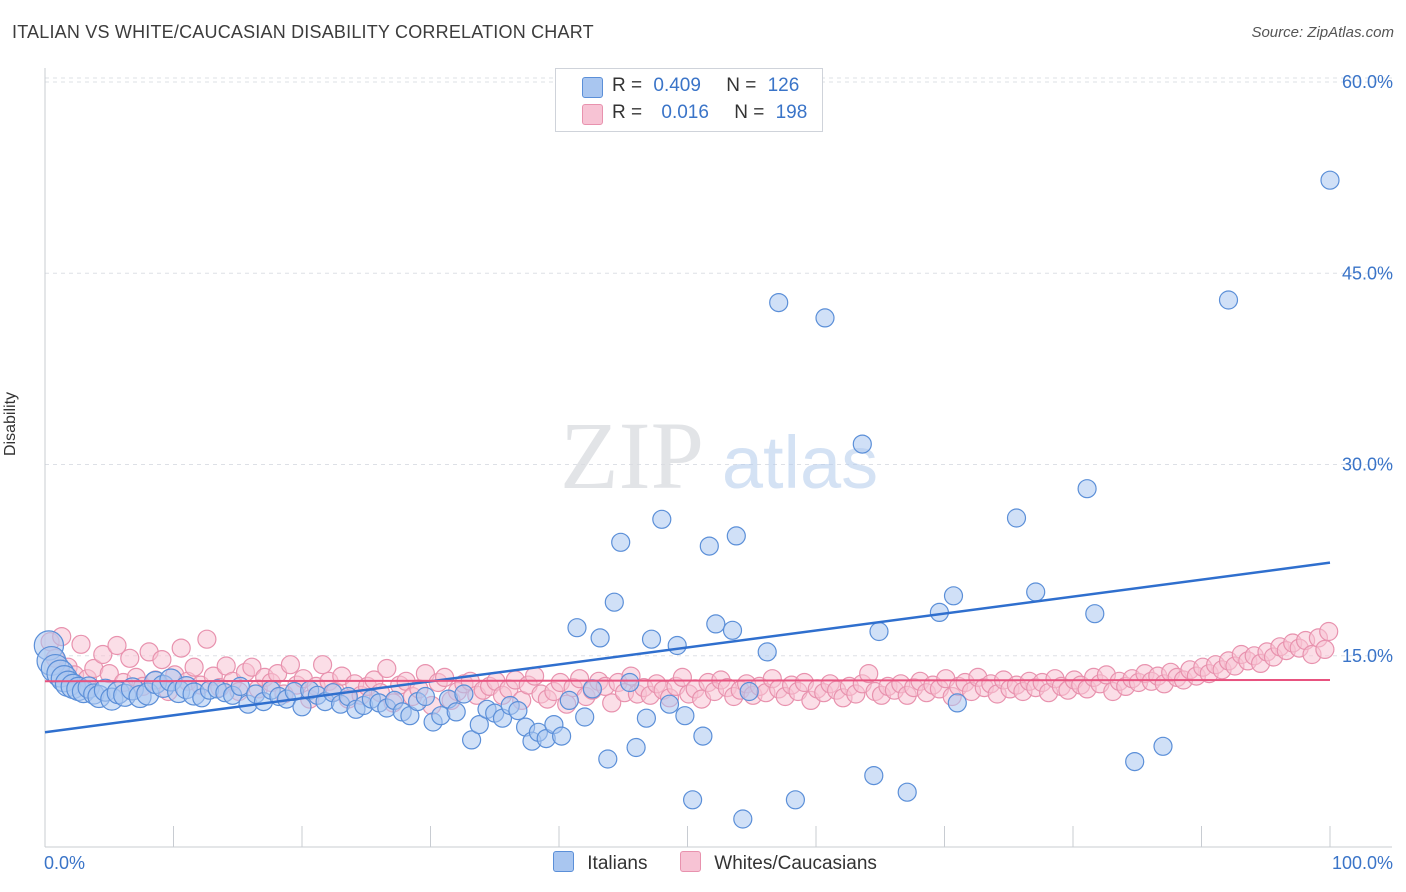  I want to click on legend-item-italians: Italians, so click(600, 863).